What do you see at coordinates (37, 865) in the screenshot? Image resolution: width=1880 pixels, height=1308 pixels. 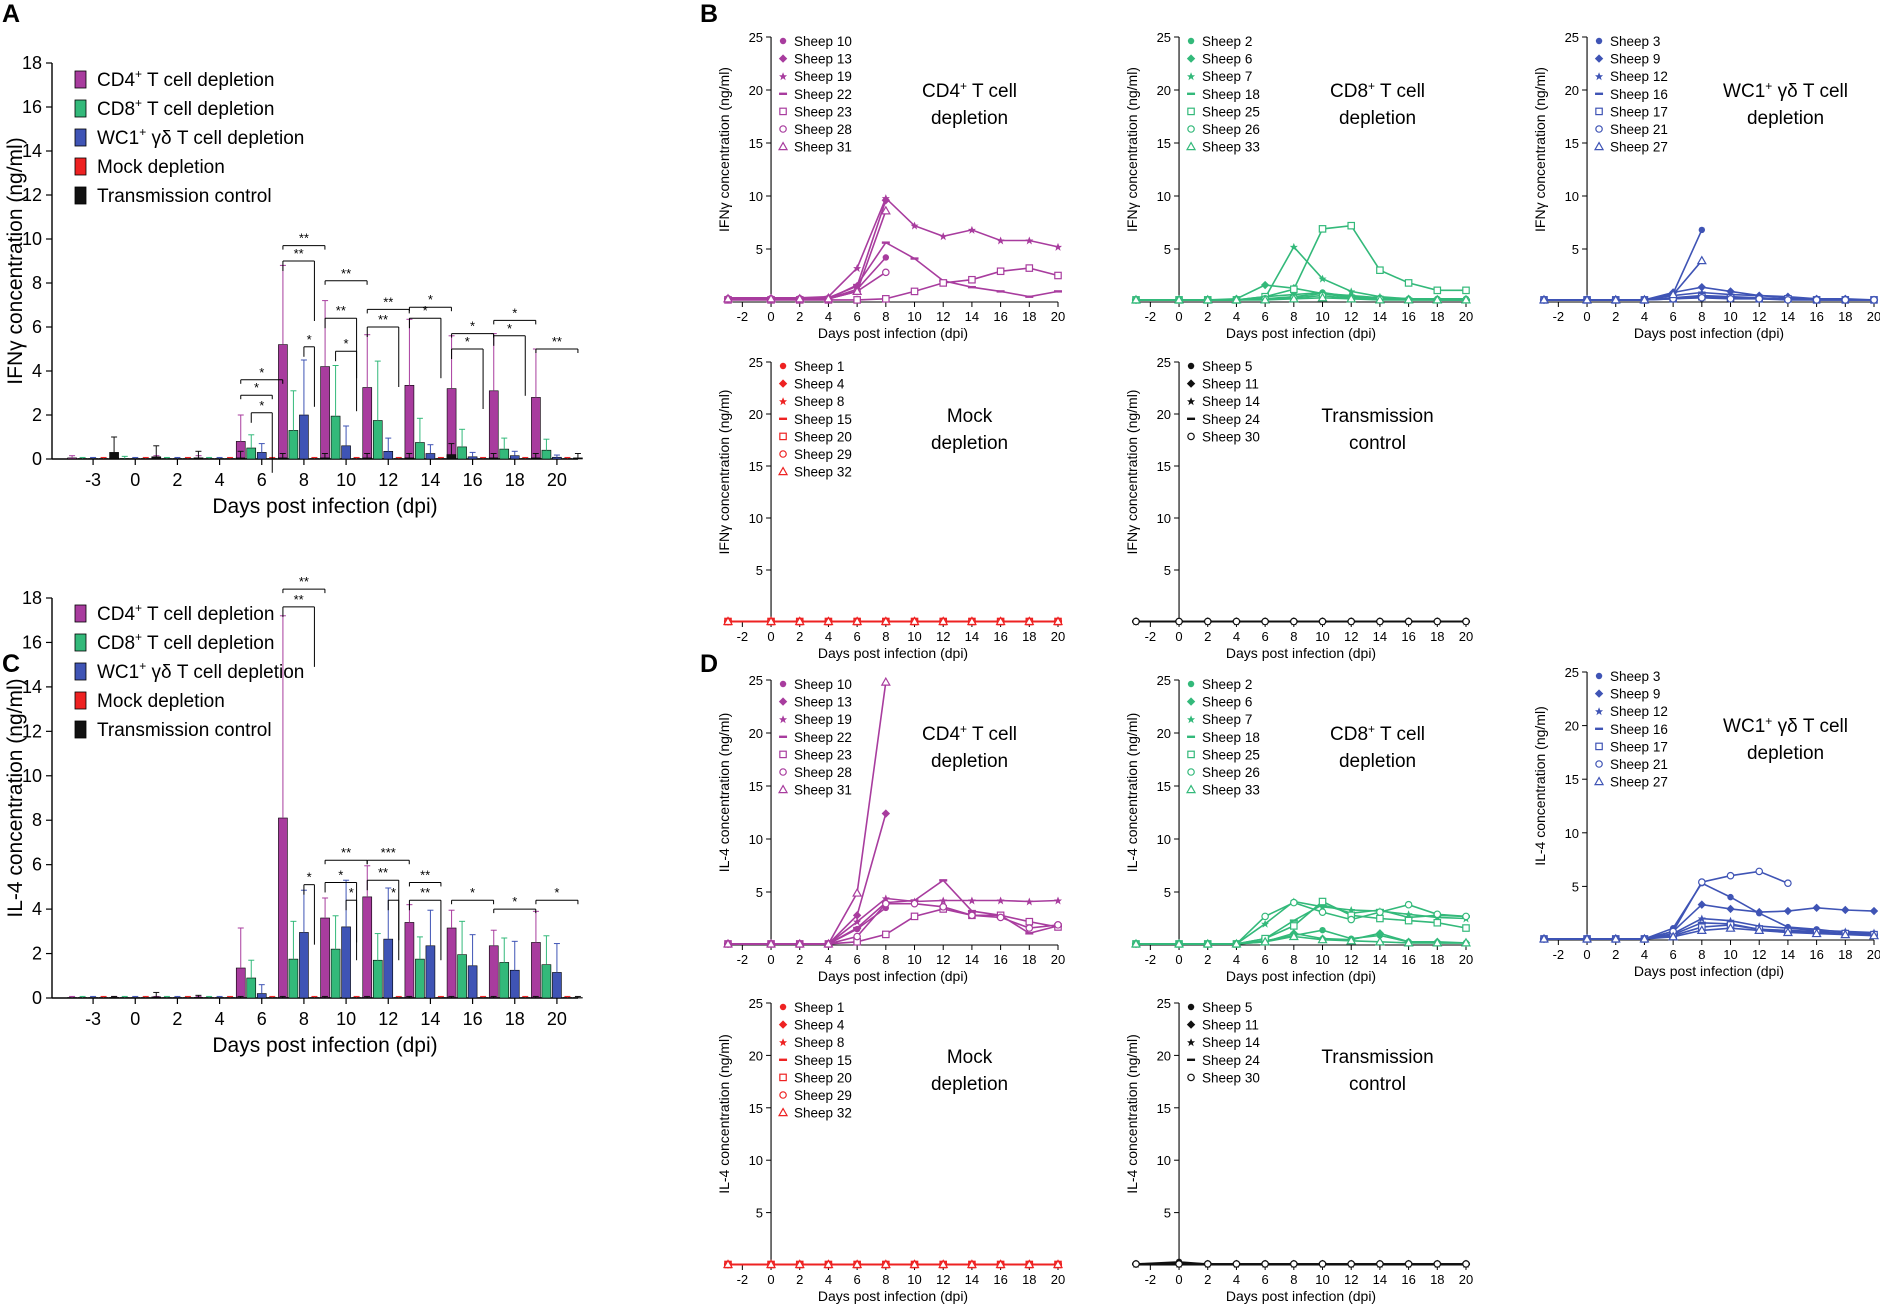 I see `y-tick-label: 6` at bounding box center [37, 865].